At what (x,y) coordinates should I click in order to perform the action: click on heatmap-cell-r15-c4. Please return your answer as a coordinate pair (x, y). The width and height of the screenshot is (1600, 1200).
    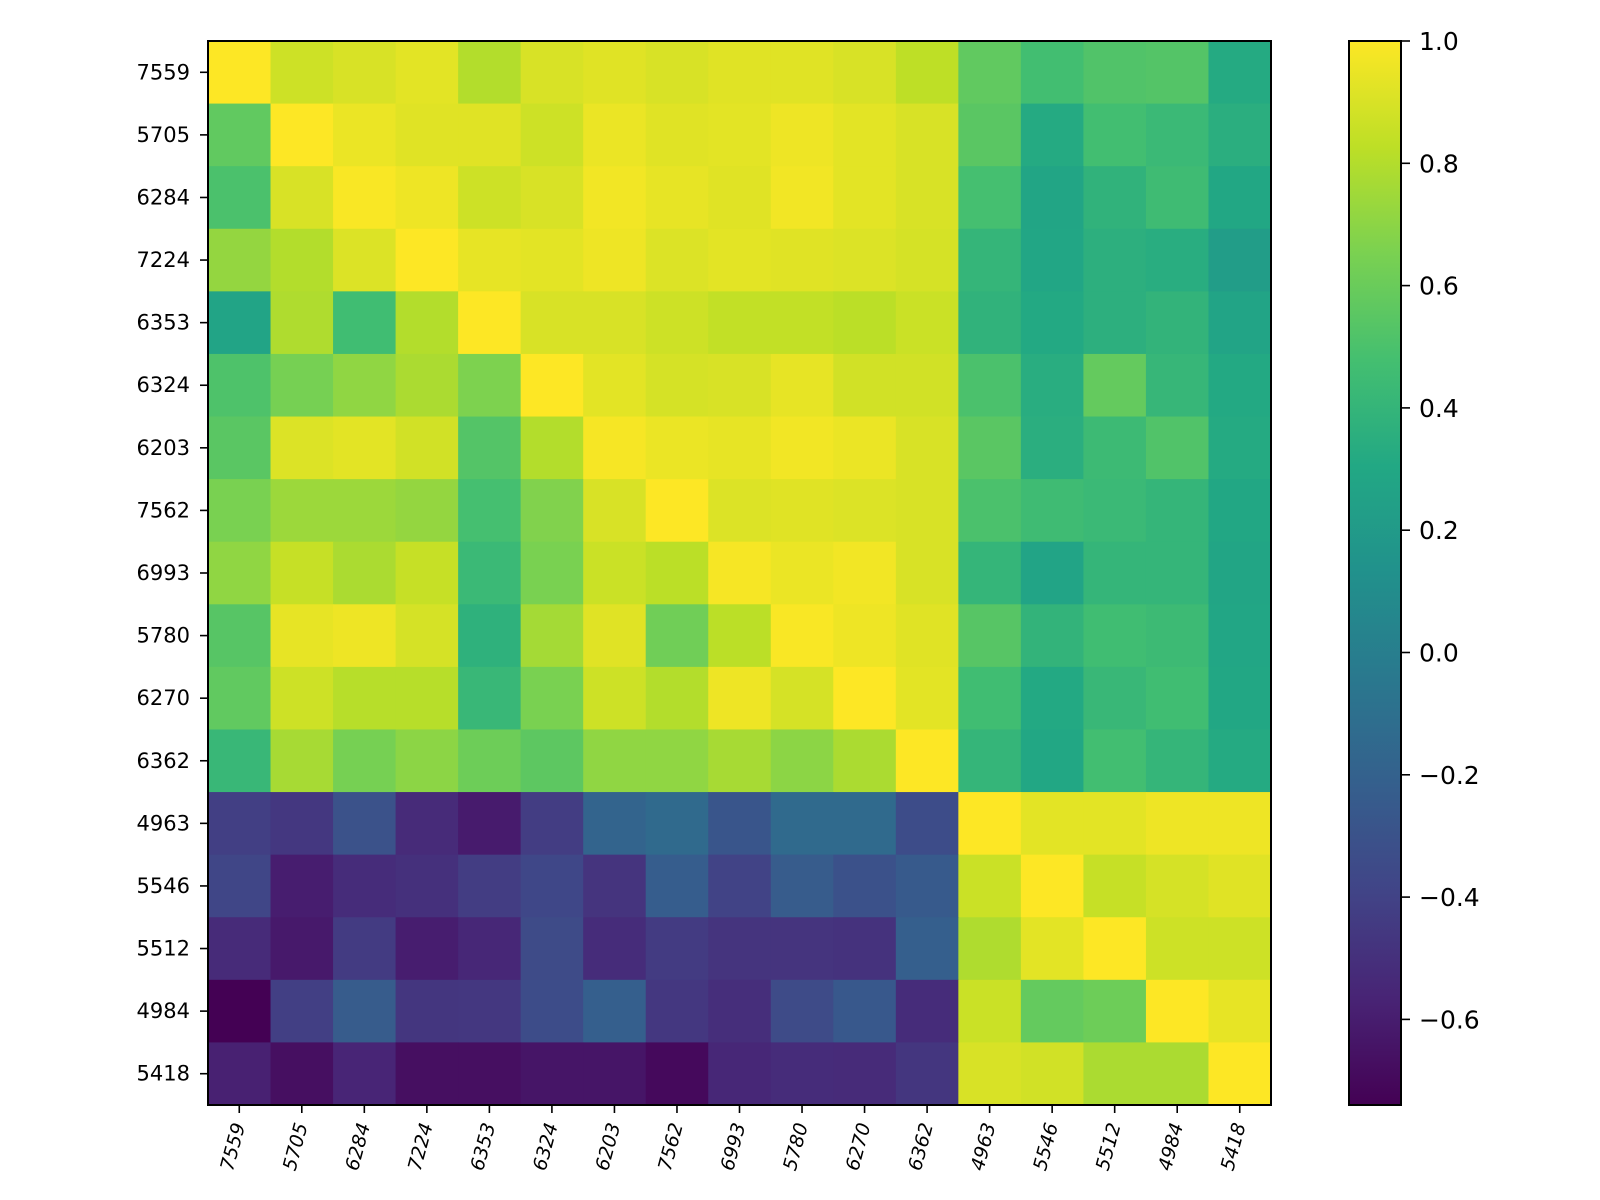
    Looking at the image, I should click on (490, 1011).